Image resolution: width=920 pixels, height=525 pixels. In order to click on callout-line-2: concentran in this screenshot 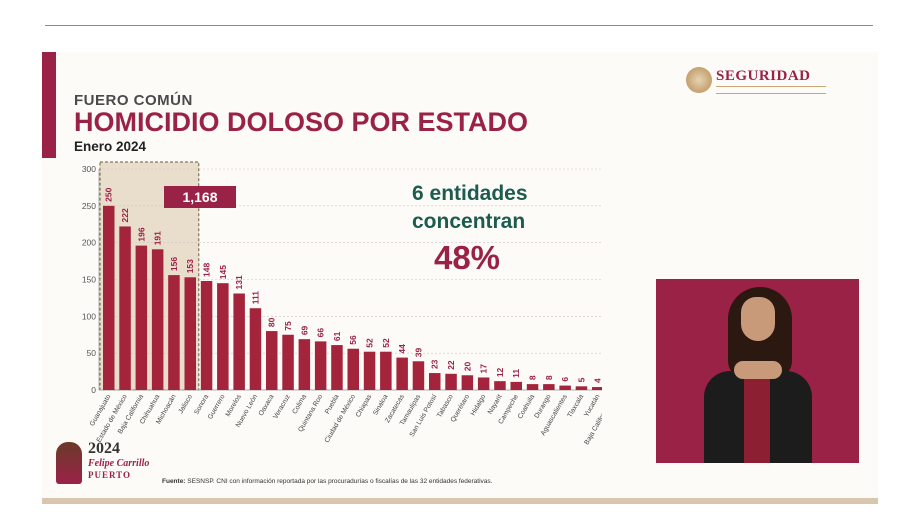, I will do `click(469, 221)`.